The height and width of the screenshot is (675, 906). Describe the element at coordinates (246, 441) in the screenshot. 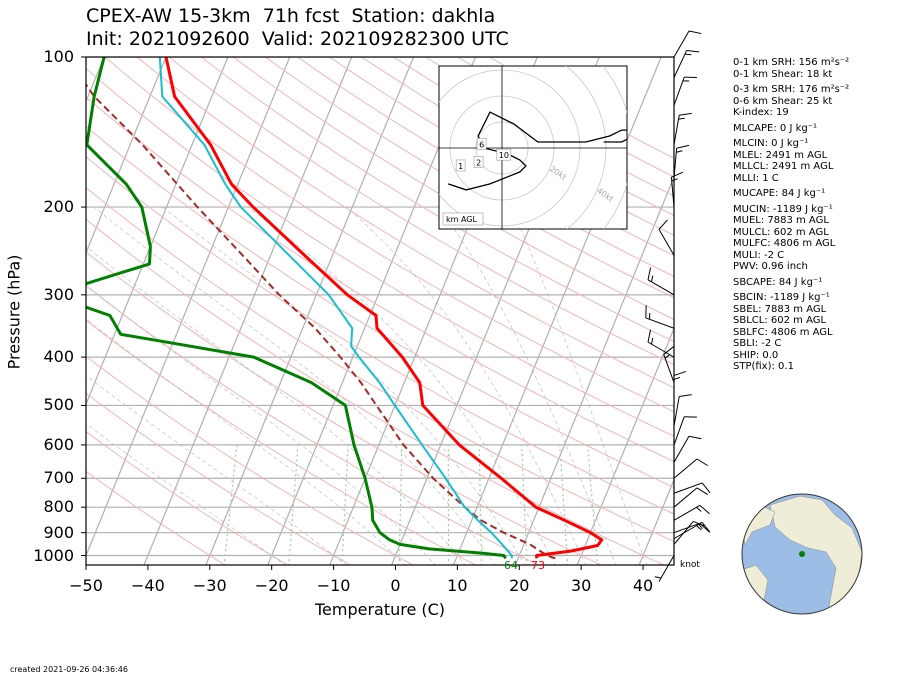

I see `moist-adiabat-line` at that location.